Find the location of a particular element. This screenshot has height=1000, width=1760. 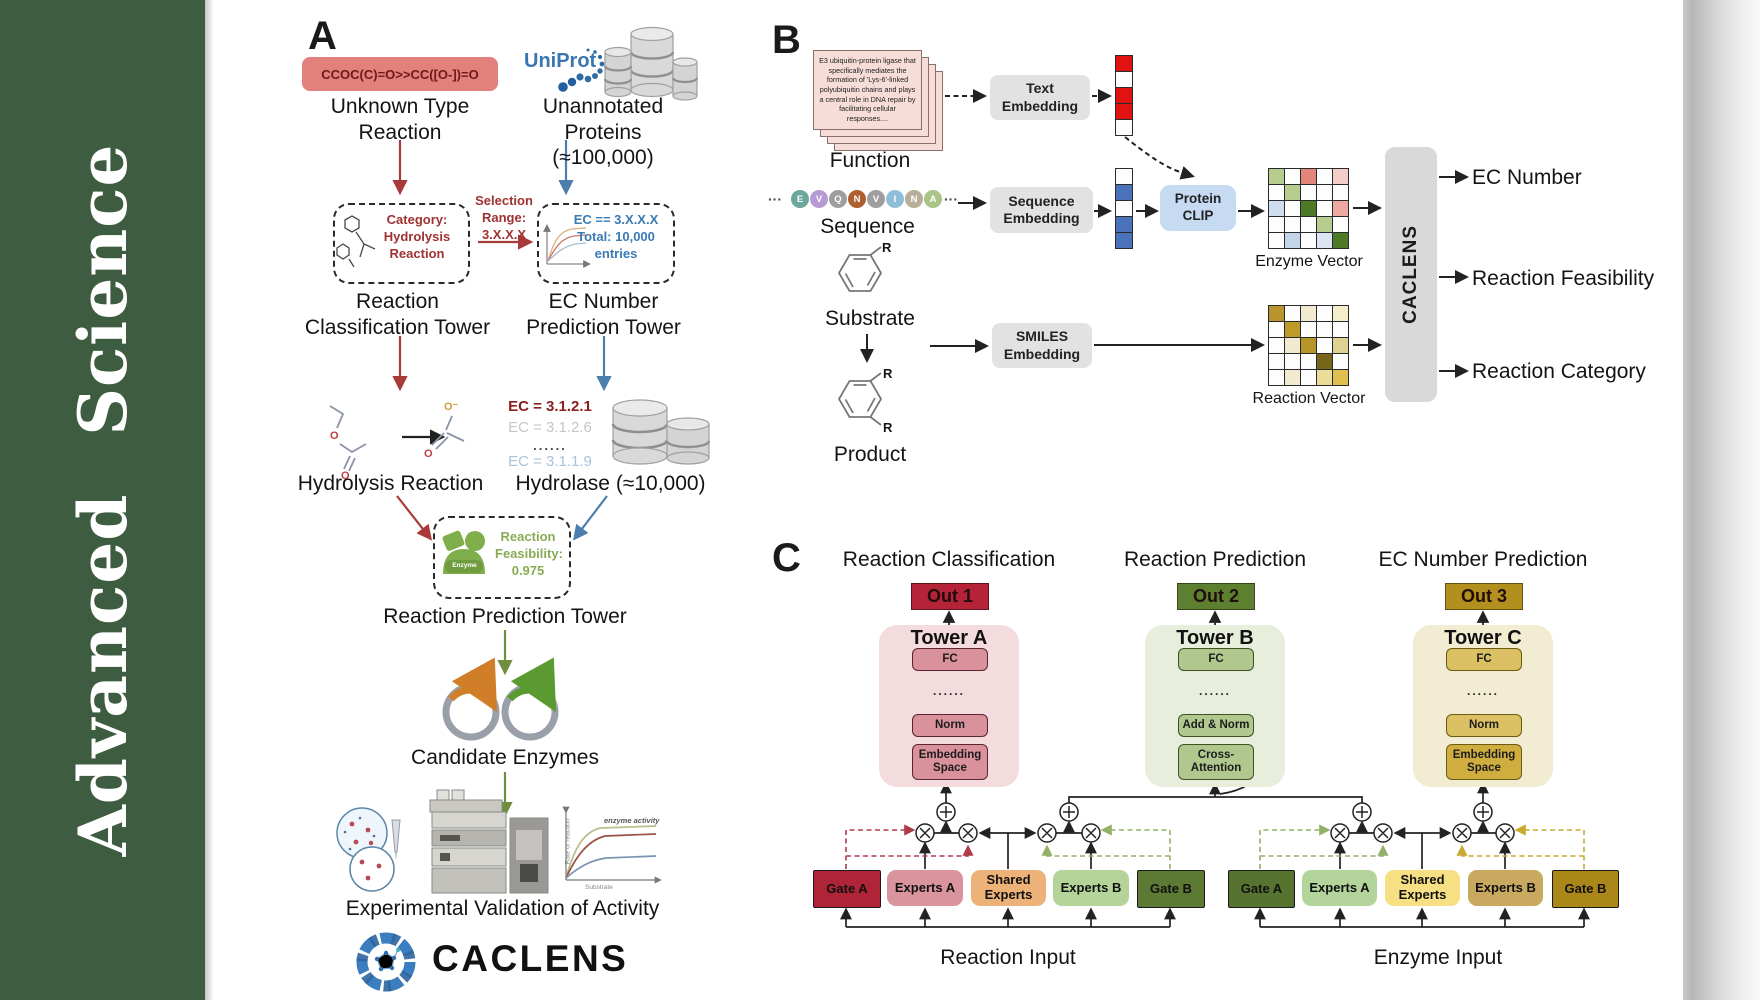

enzyme-gate-a: Gate A is located at coordinates (1261, 889).